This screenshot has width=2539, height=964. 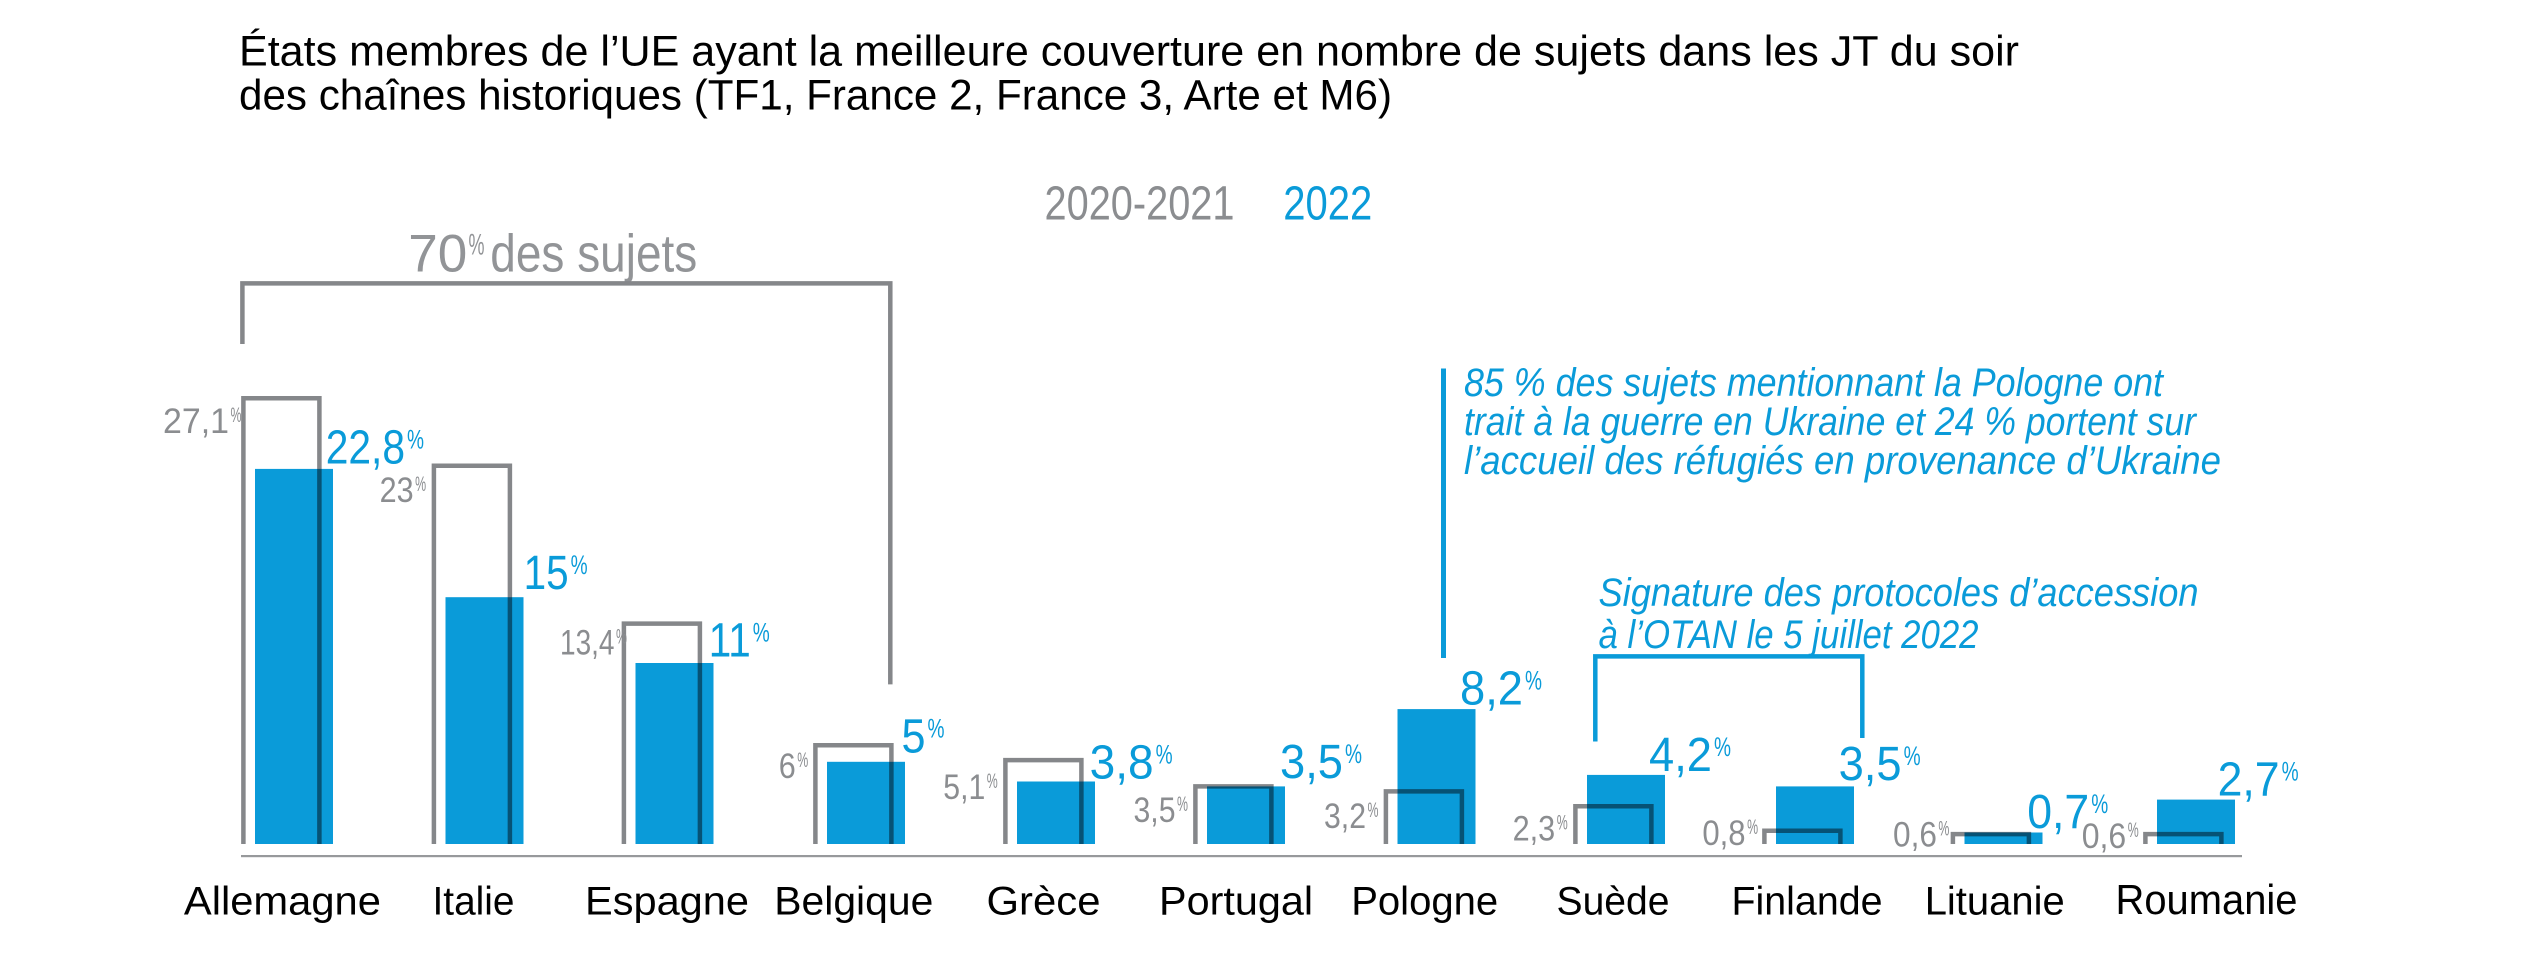 What do you see at coordinates (1613, 902) in the screenshot?
I see `svg-text: Suède` at bounding box center [1613, 902].